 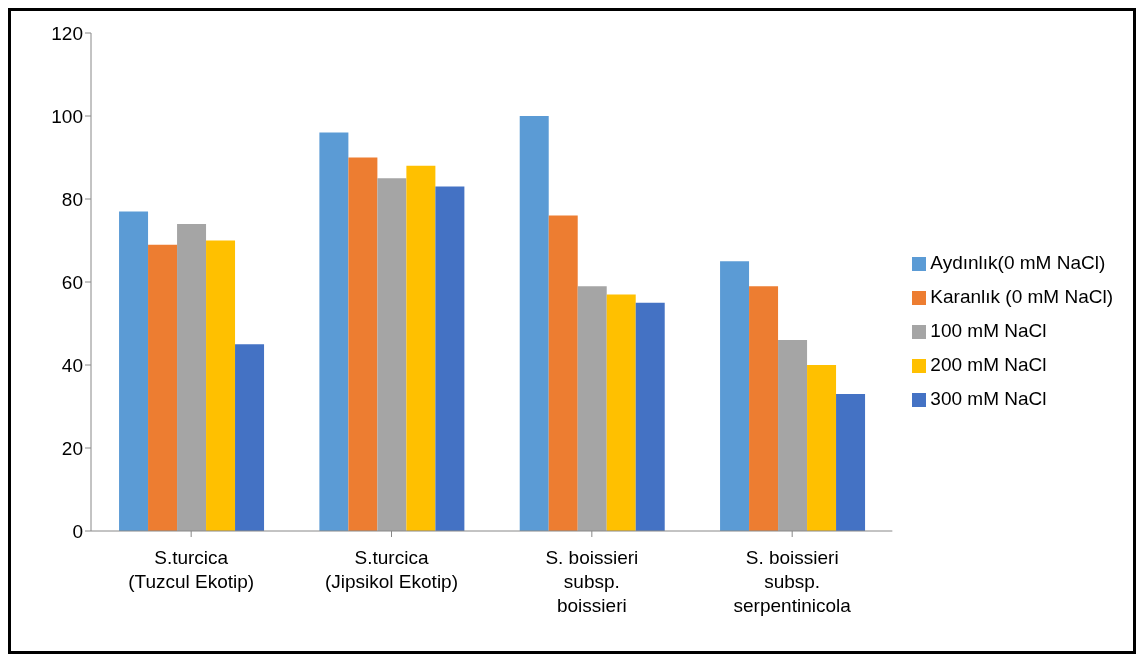 I want to click on legend-label: 300 mM NaCl, so click(x=988, y=398).